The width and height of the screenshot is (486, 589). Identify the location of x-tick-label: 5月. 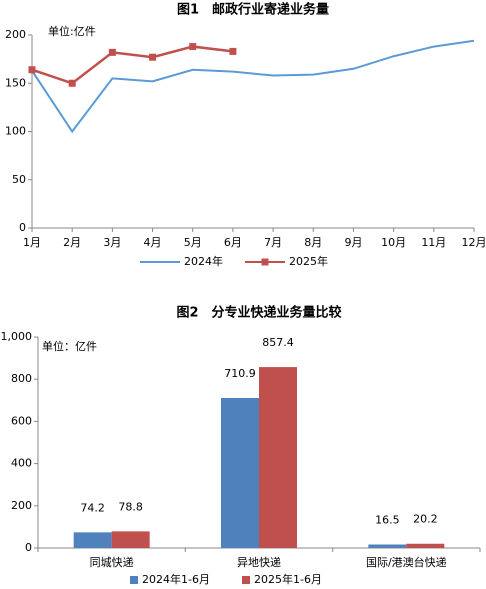
(193, 242).